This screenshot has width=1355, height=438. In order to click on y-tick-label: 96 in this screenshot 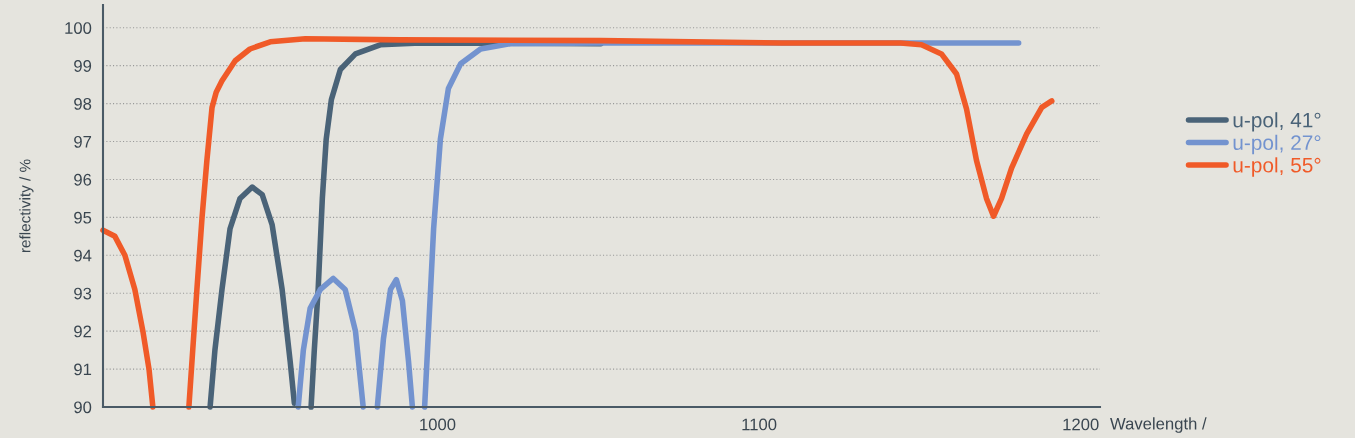, I will do `click(83, 179)`.